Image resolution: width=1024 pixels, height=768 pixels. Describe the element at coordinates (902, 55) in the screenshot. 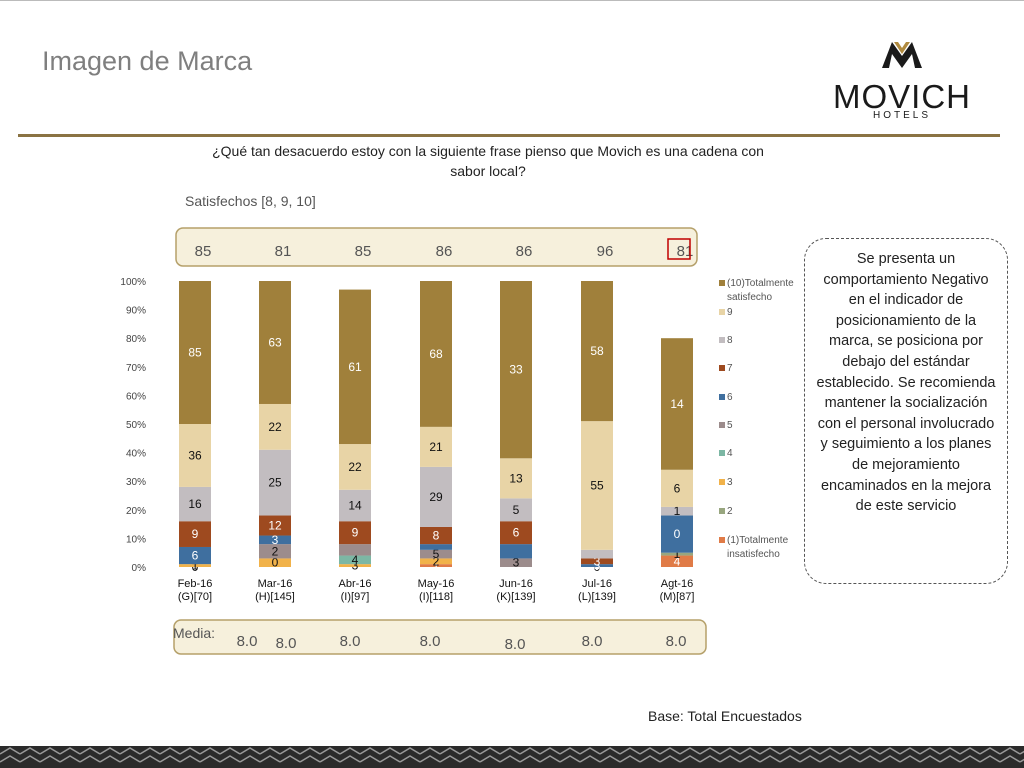

I see `movich-logo-emblem-icon` at that location.